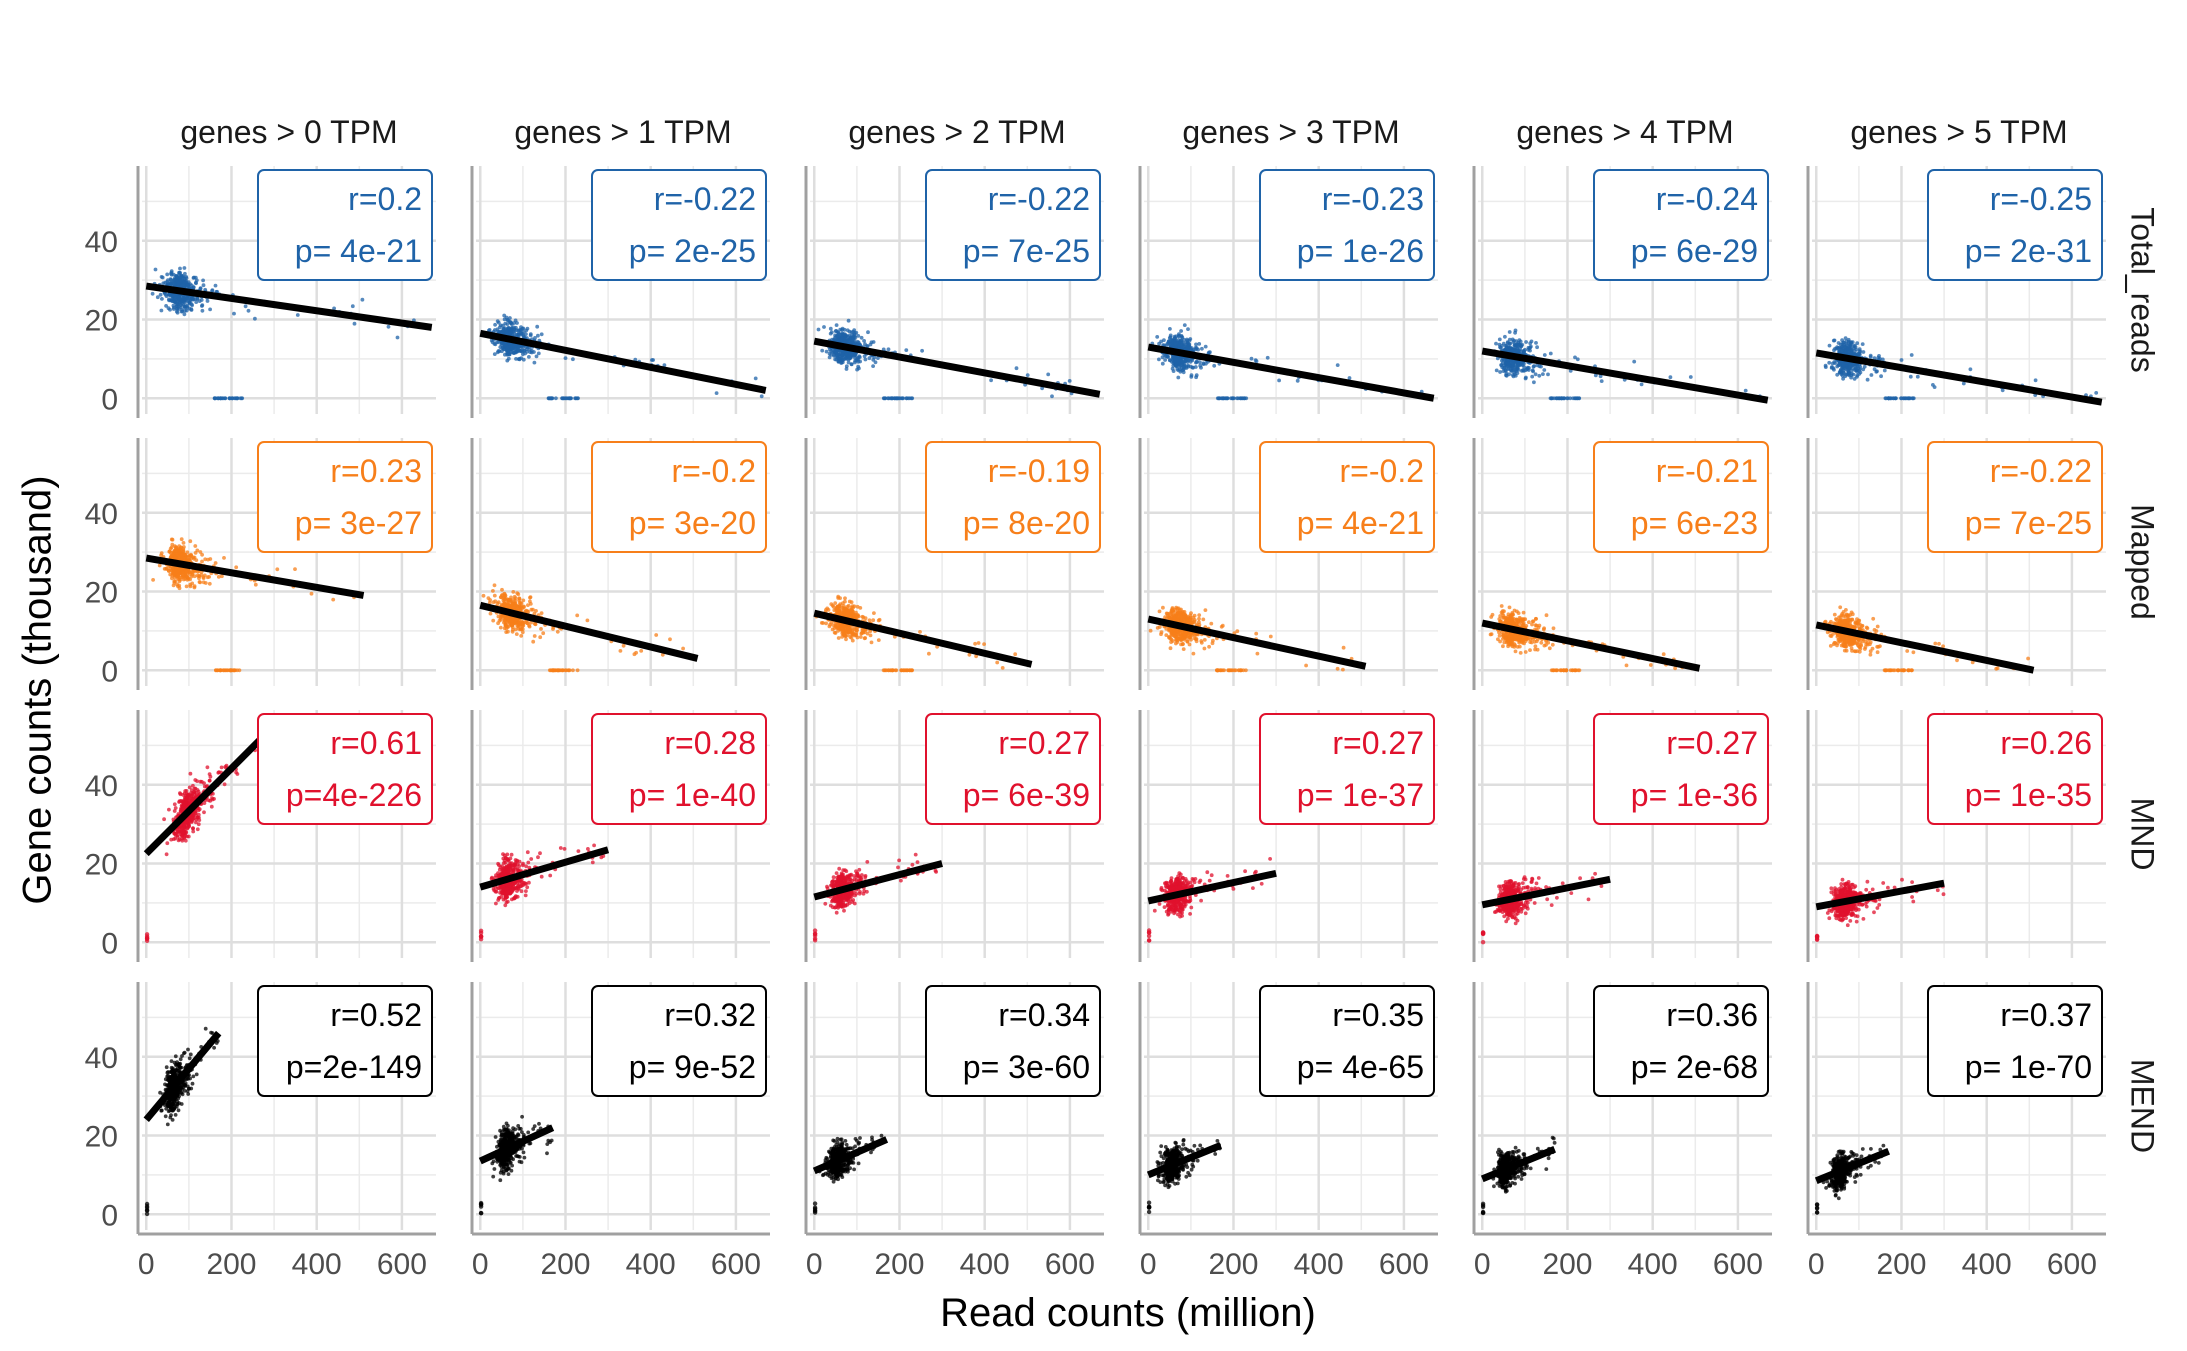 The width and height of the screenshot is (2187, 1351). I want to click on p-value-label: p= 4e-21, so click(1360, 523).